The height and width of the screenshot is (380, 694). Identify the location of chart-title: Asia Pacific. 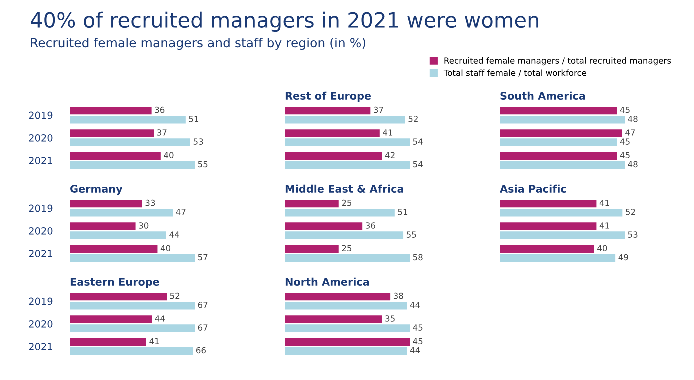
(533, 188).